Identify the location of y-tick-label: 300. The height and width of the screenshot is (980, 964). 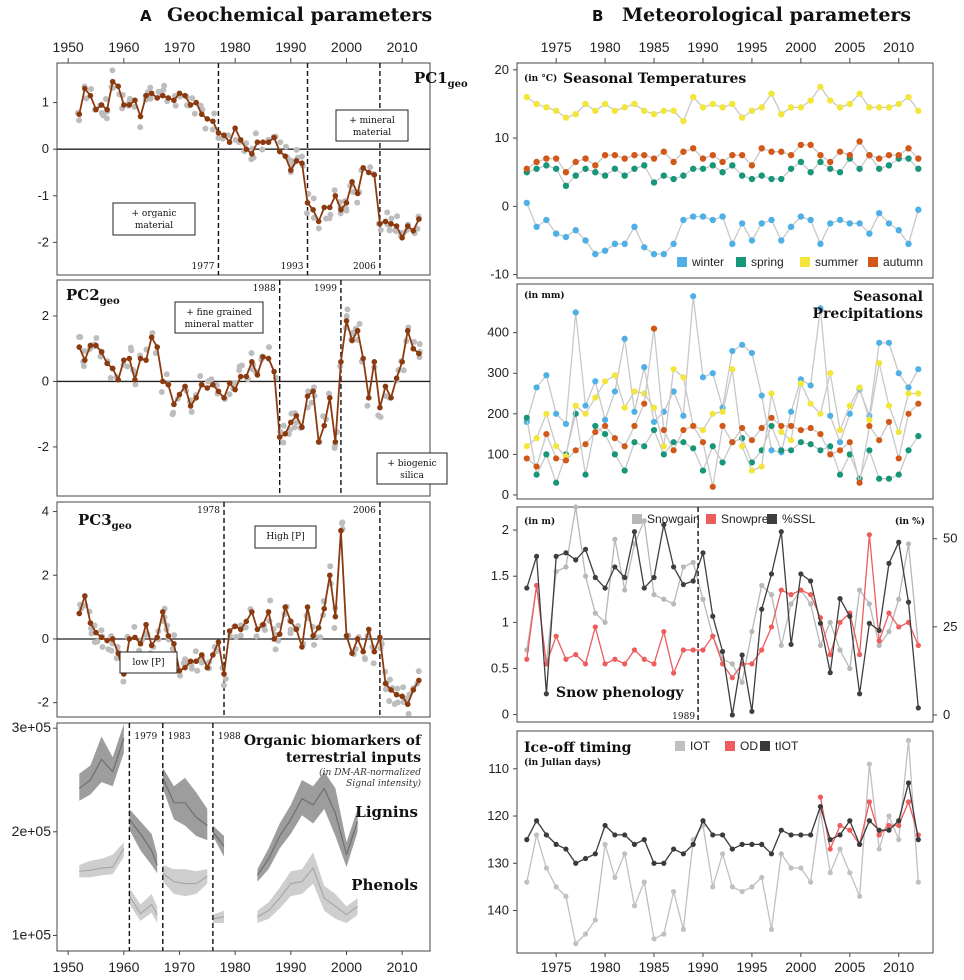
(498, 372).